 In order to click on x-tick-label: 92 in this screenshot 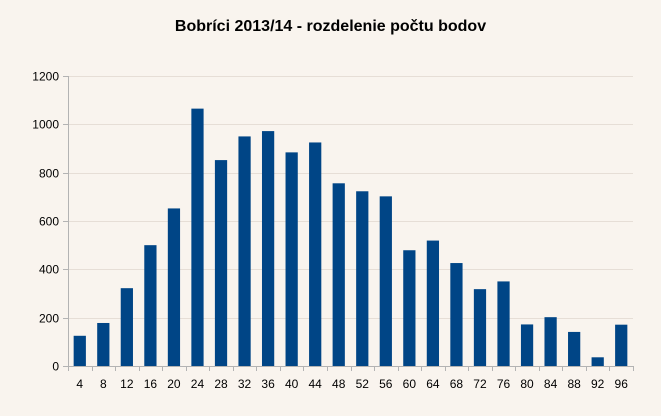, I will do `click(598, 384)`.